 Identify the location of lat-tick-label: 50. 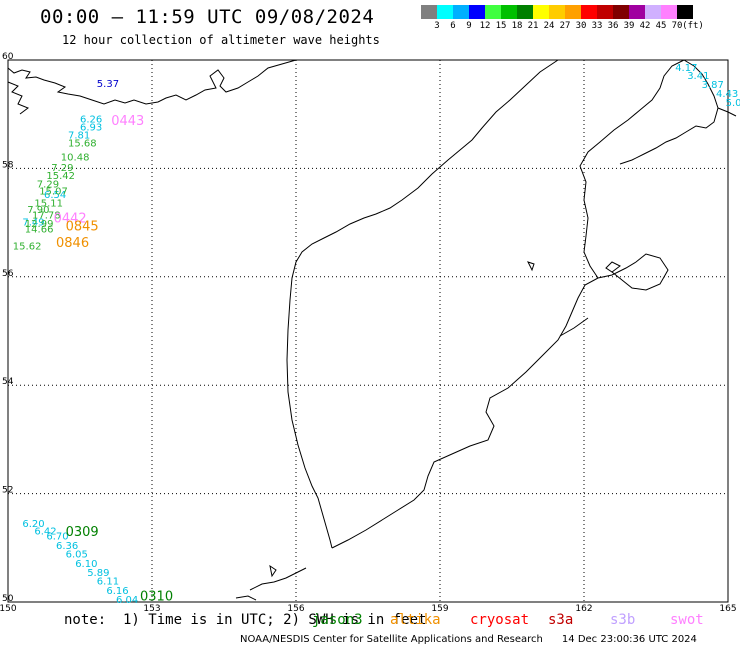
(8, 599).